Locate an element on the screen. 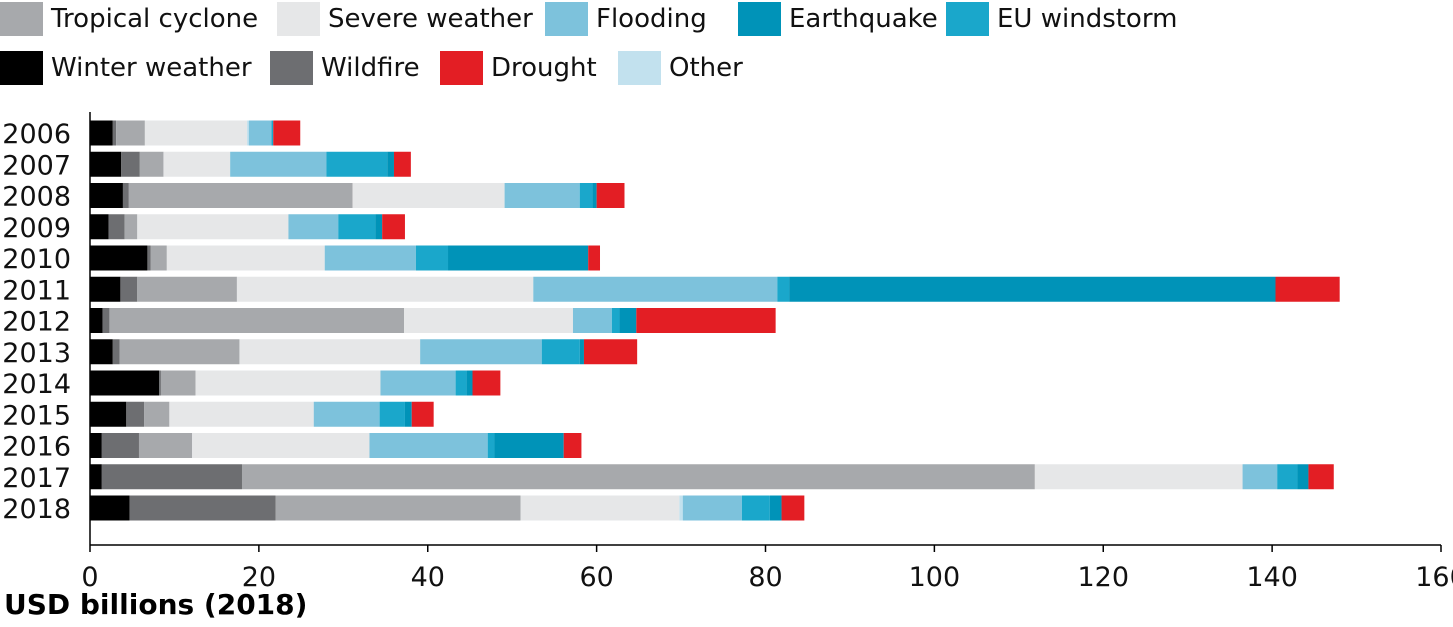  legend-item: Drought is located at coordinates (518, 68).